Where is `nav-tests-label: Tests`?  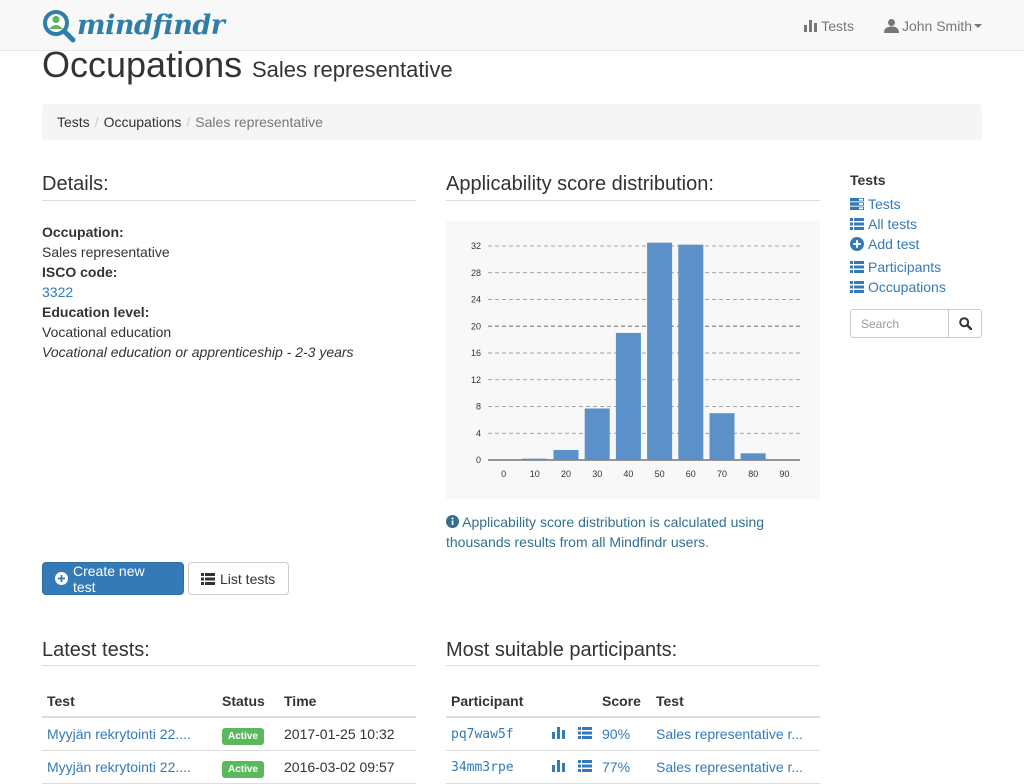
nav-tests-label: Tests is located at coordinates (837, 25).